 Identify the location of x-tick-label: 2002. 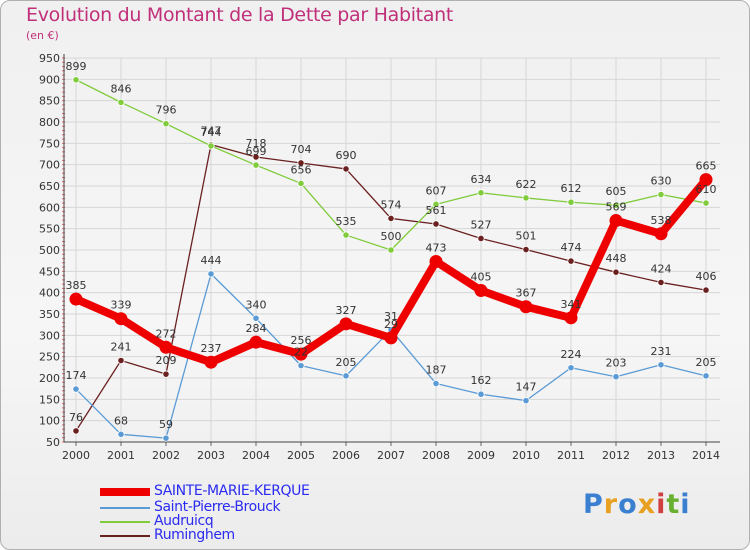
(166, 455).